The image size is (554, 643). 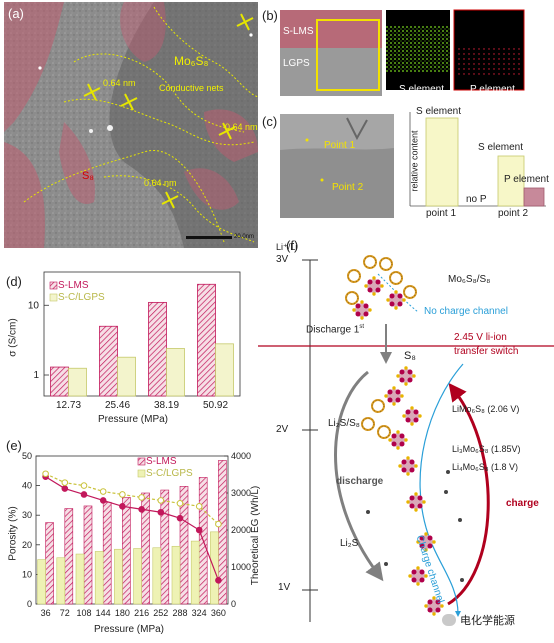 I want to click on panel-c-label: (c), so click(x=270, y=121).